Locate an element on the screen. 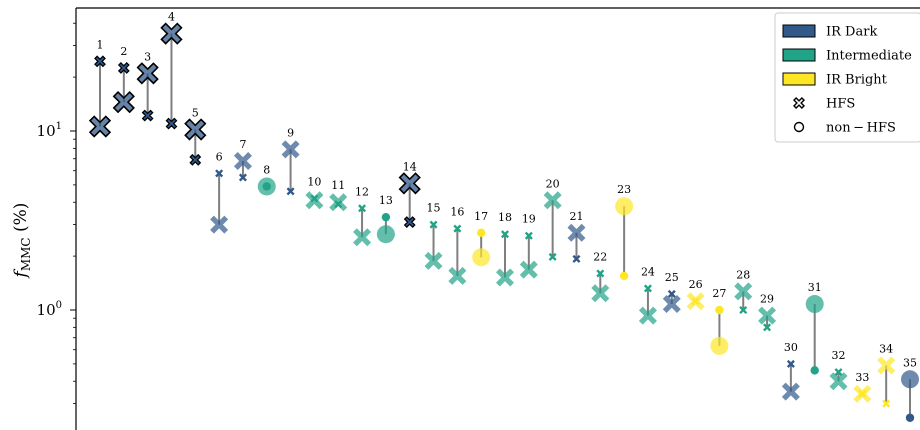  point-label: 29 is located at coordinates (767, 299).